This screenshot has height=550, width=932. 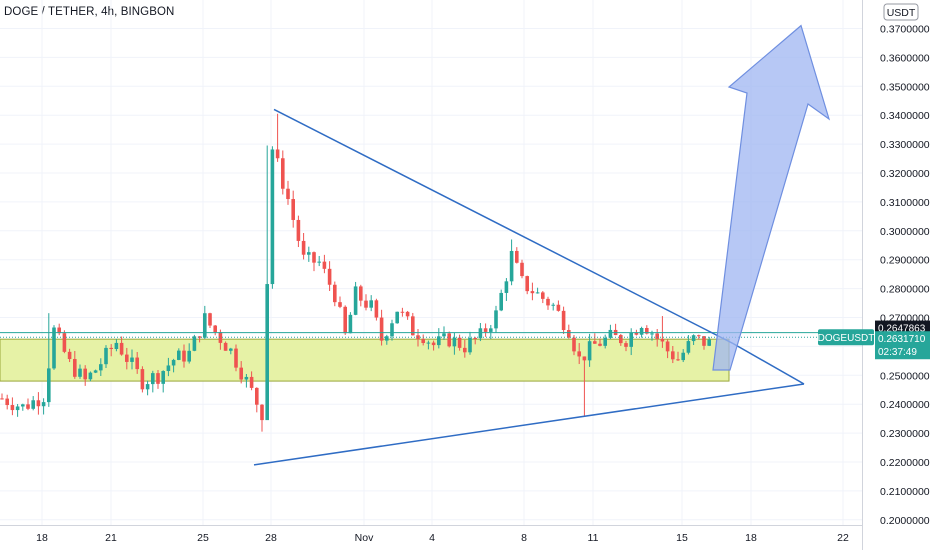 I want to click on time-tick-label: 4, so click(x=432, y=538).